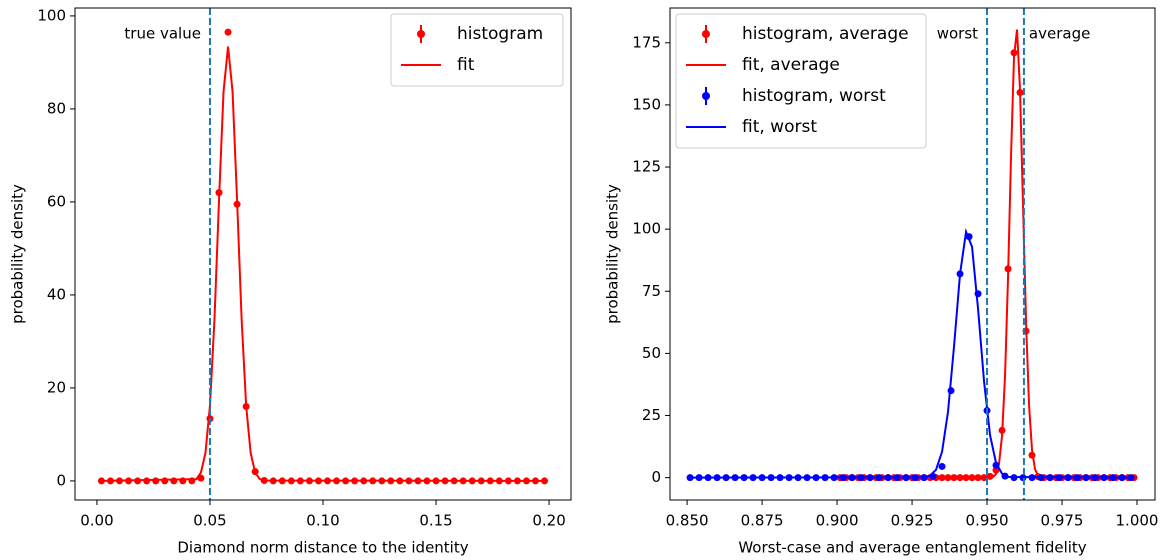  Describe the element at coordinates (825, 34) in the screenshot. I see `legend-label: histogram, average` at that location.